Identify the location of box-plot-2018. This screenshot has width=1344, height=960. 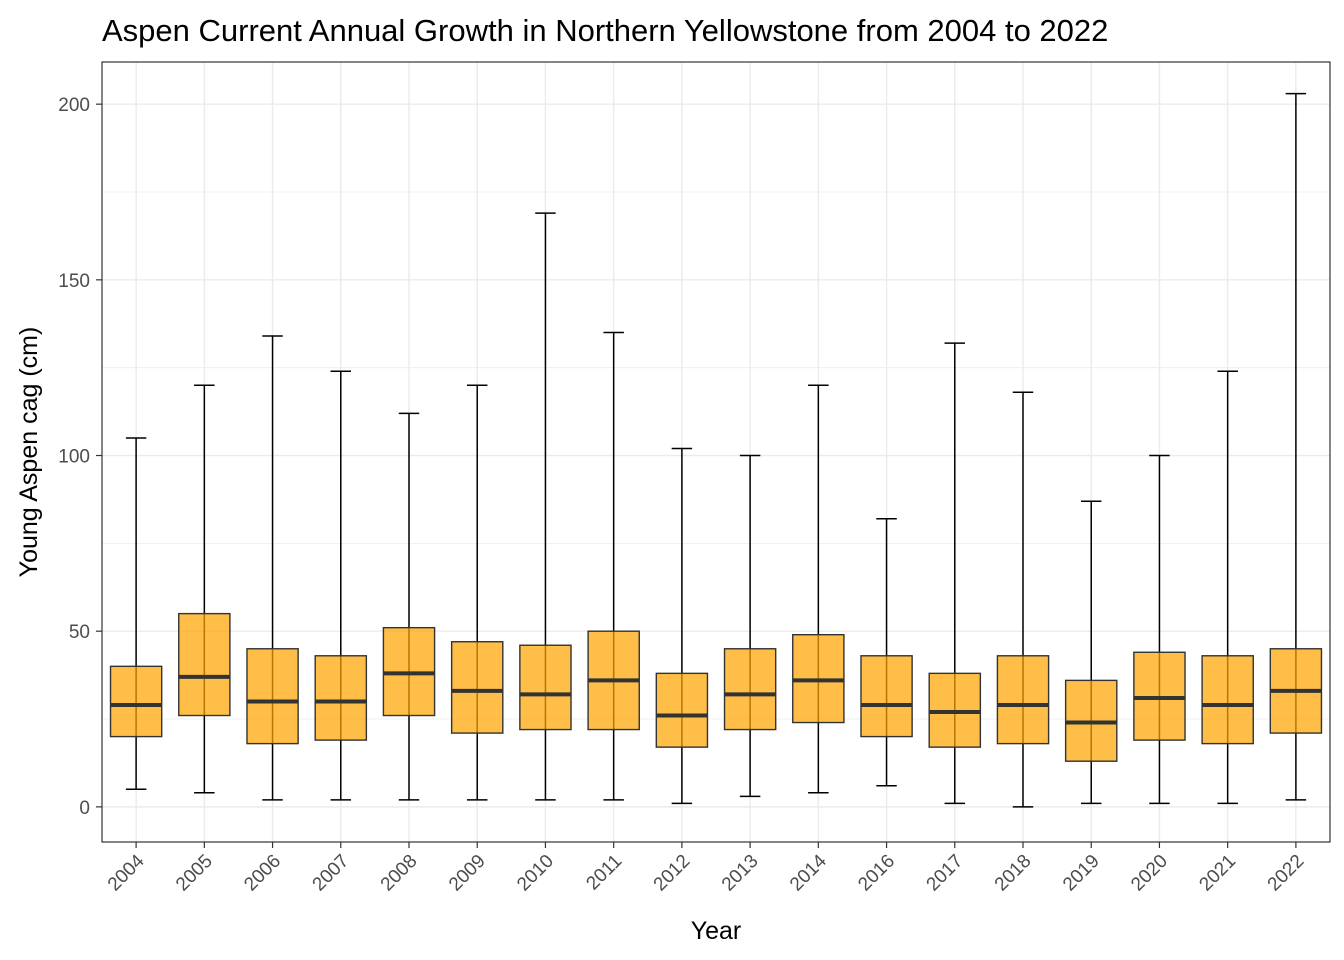
(1023, 599).